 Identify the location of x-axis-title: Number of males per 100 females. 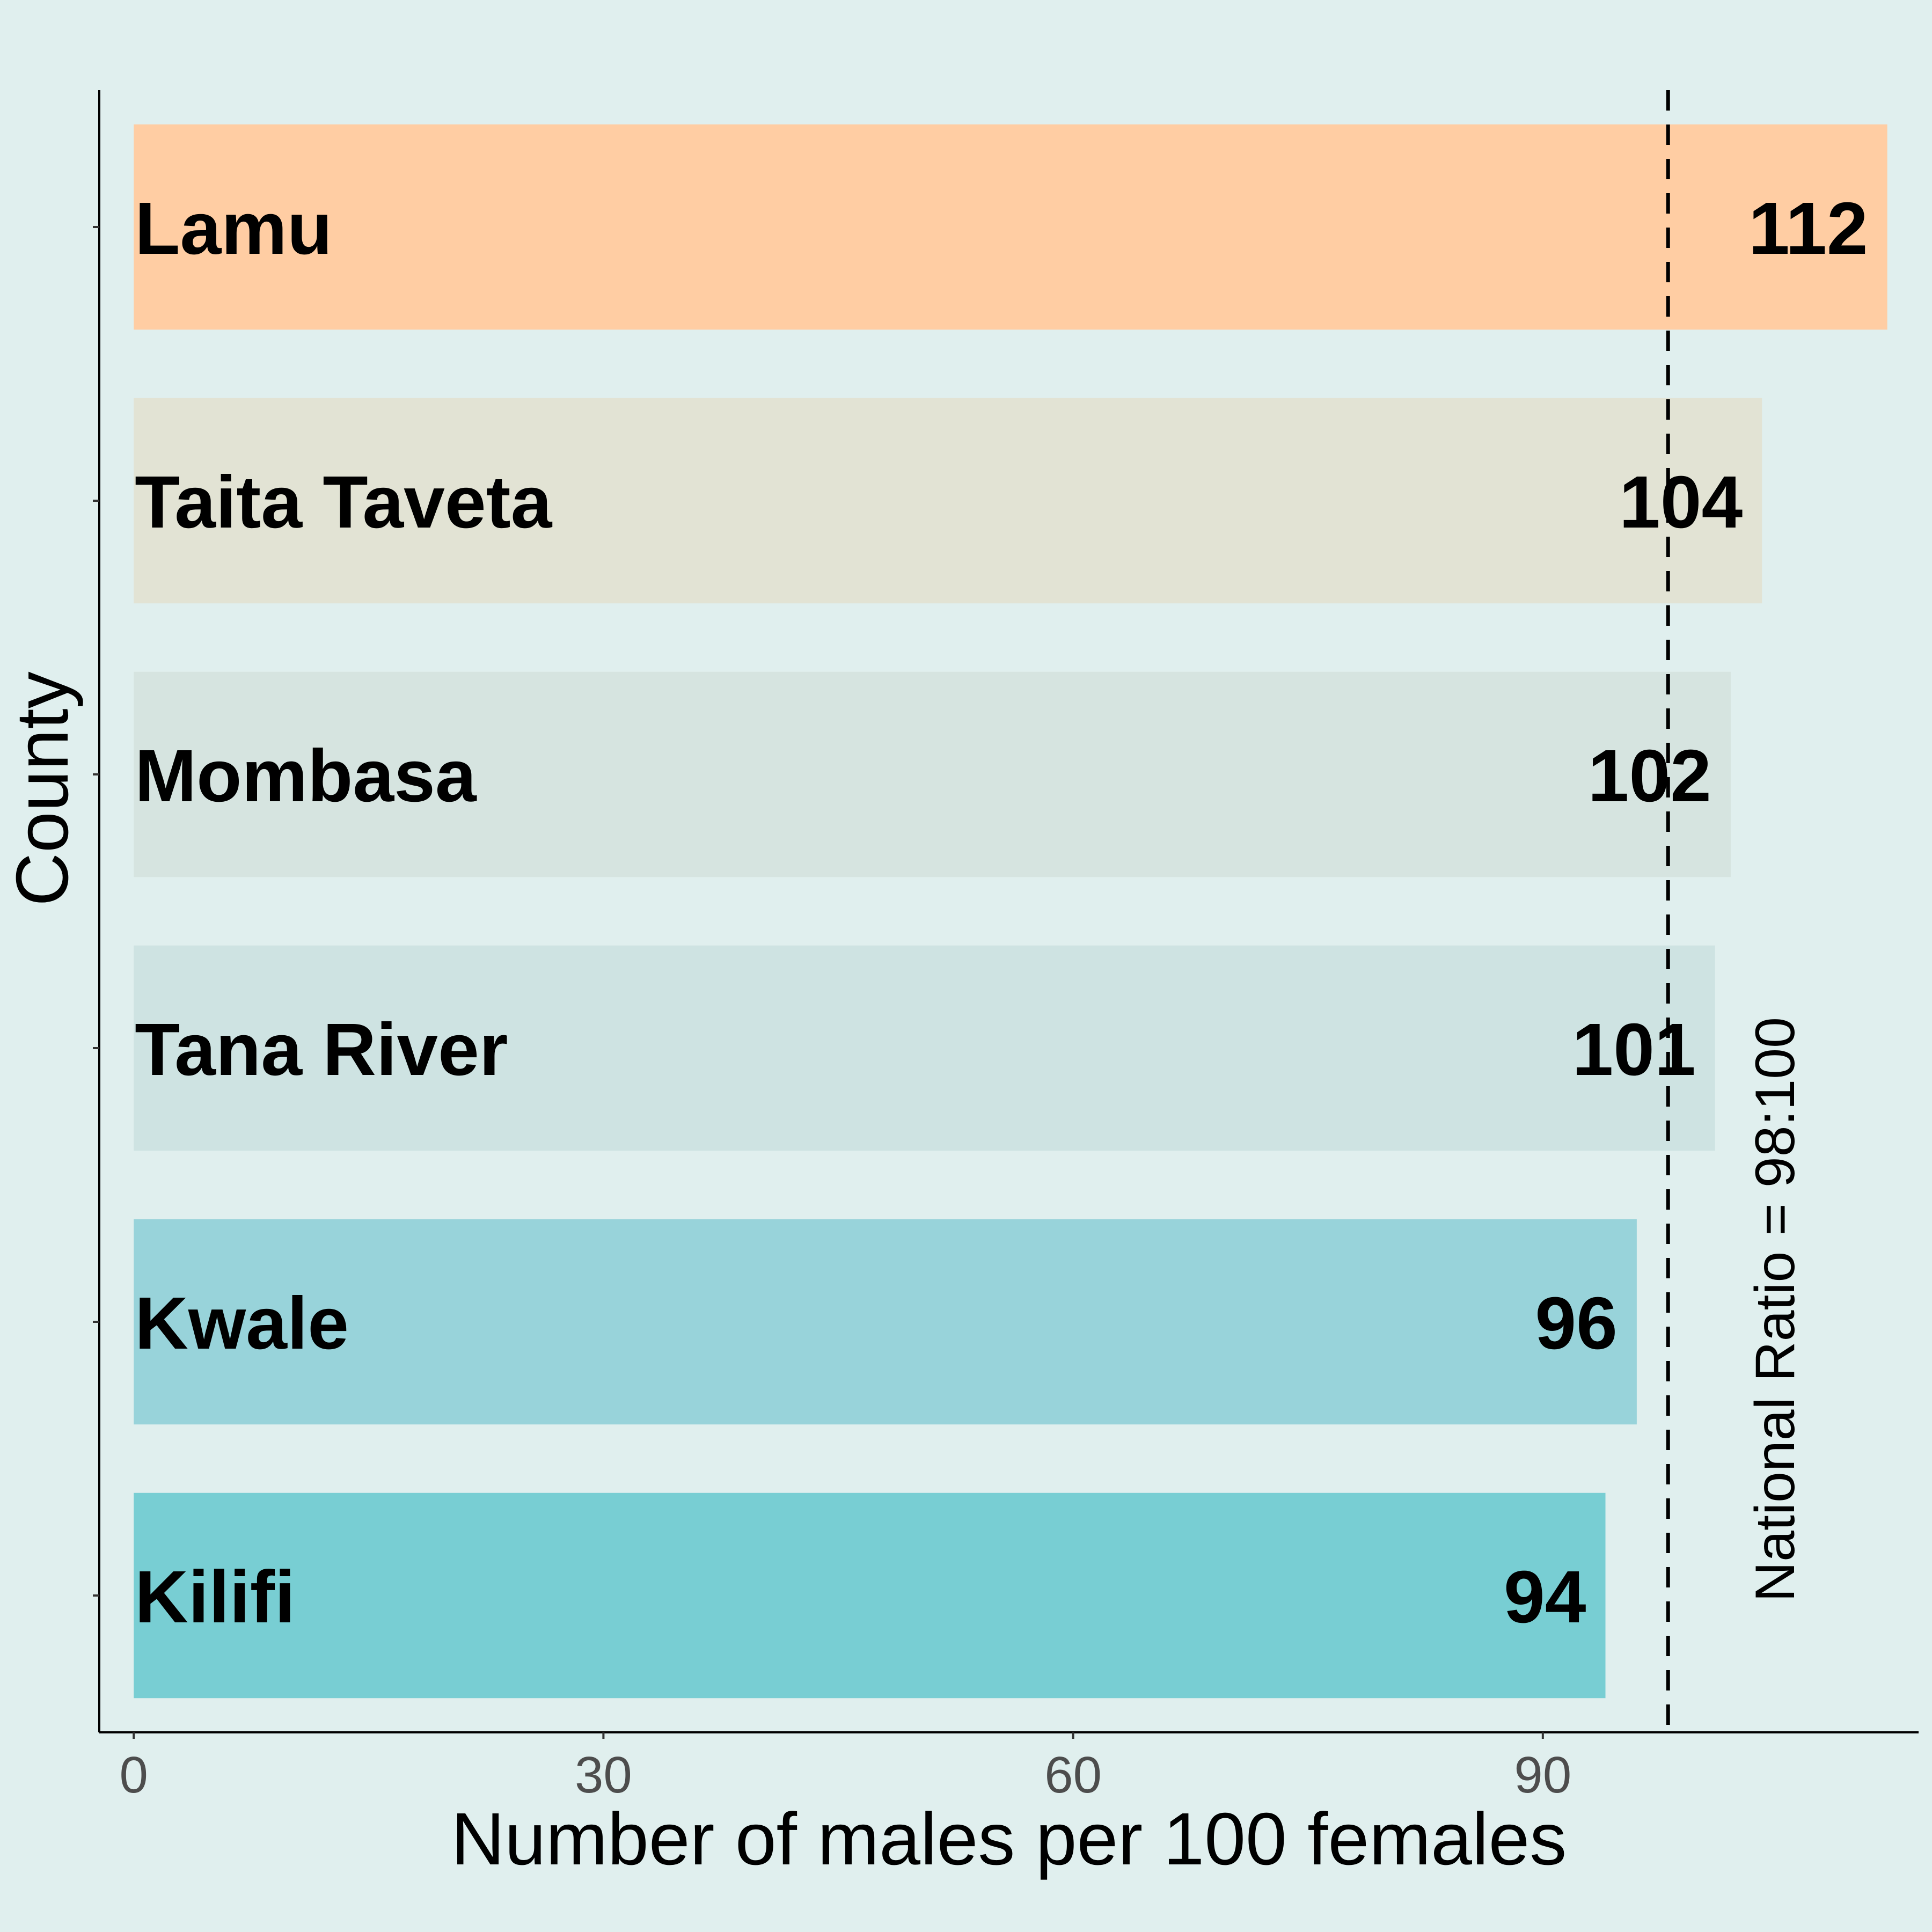
(1009, 1839).